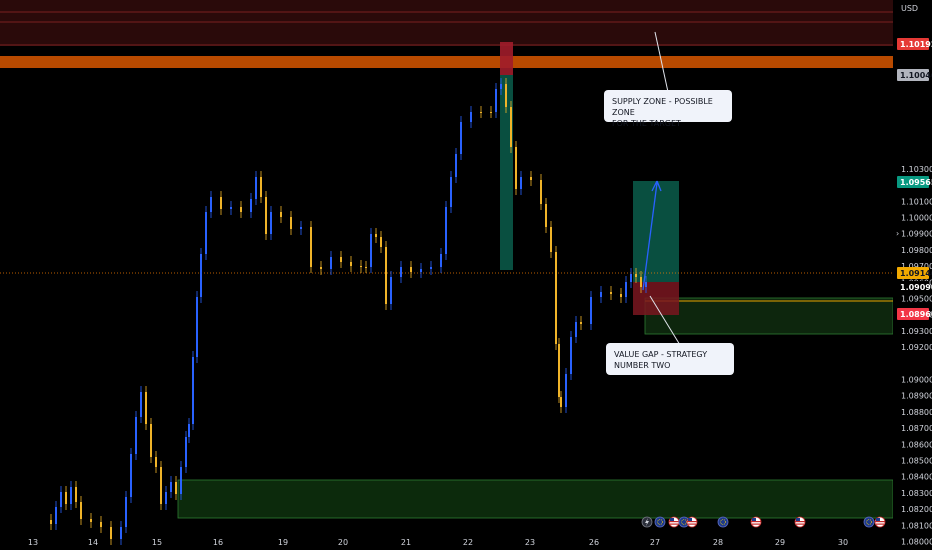  Describe the element at coordinates (647, 522) in the screenshot. I see `lightning-icon` at that location.